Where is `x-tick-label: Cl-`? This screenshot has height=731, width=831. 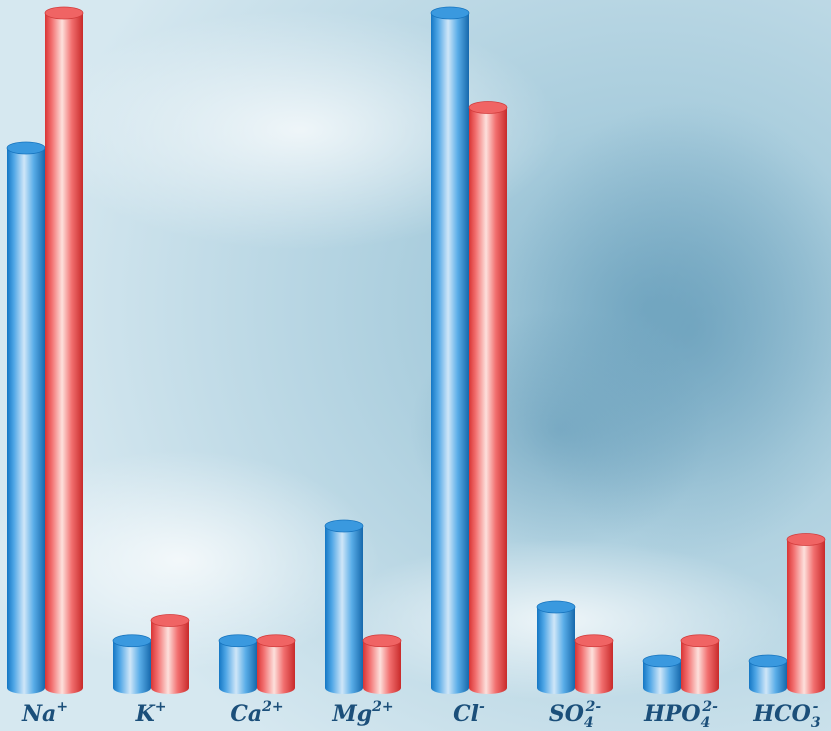 x-tick-label: Cl- is located at coordinates (469, 713).